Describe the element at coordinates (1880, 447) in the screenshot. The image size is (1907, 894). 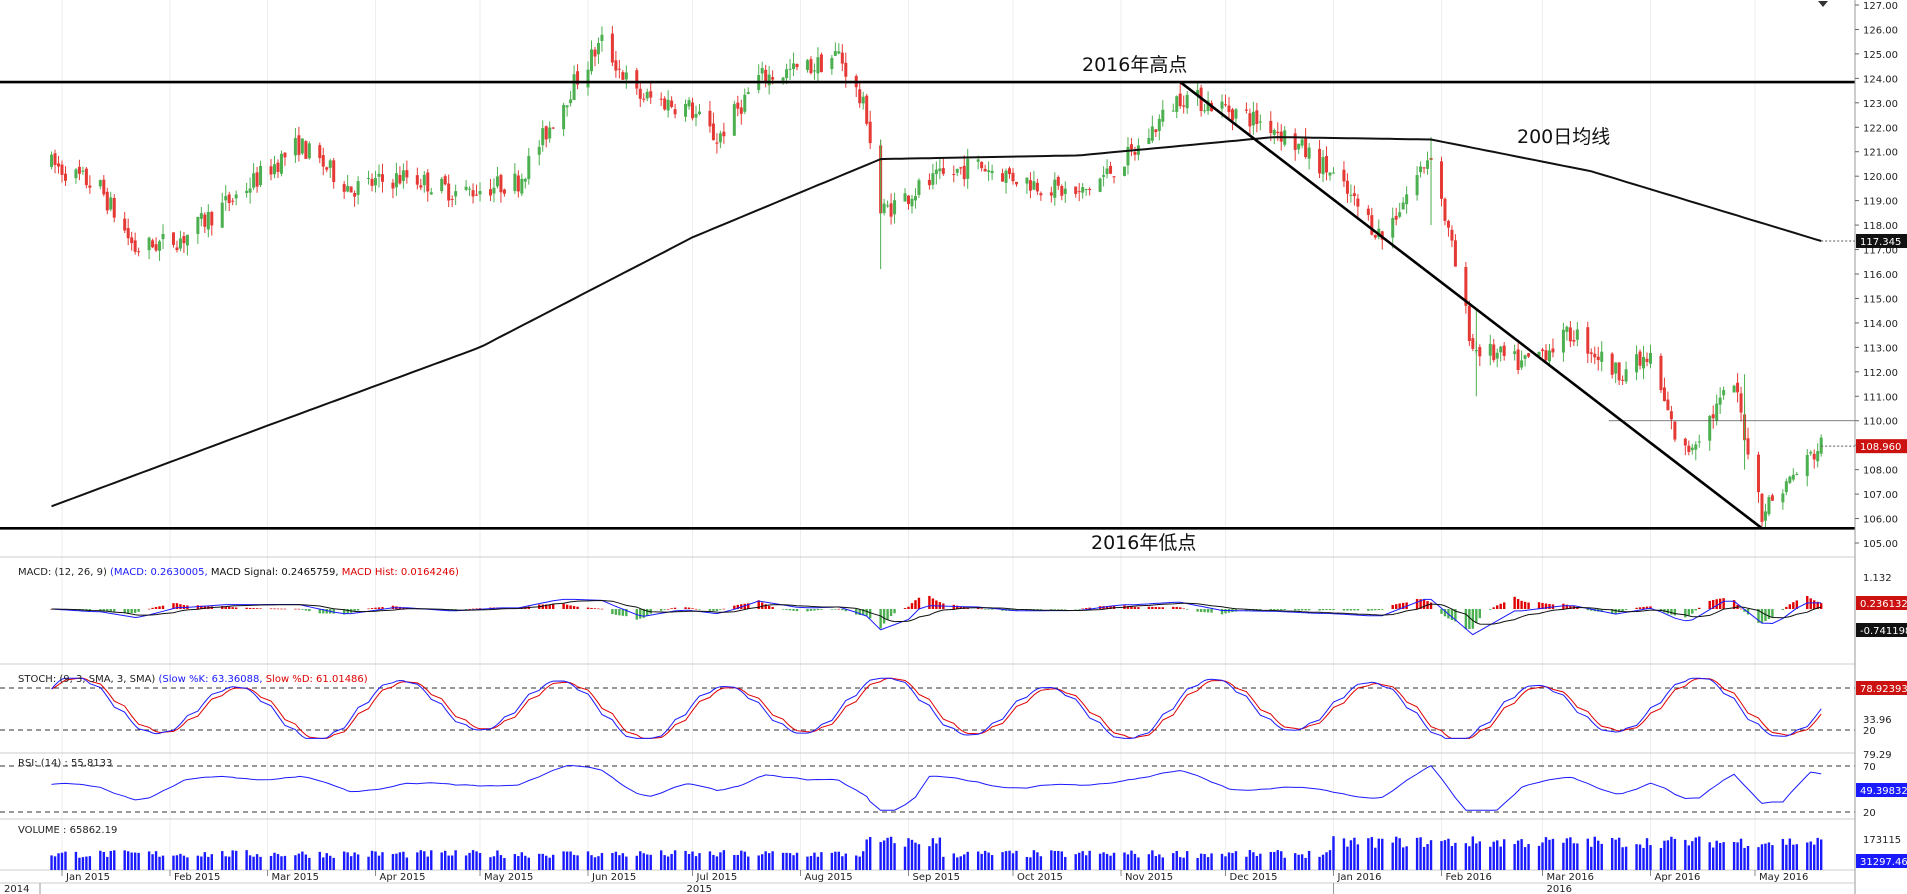
I see `last-price-tag: 108.960` at that location.